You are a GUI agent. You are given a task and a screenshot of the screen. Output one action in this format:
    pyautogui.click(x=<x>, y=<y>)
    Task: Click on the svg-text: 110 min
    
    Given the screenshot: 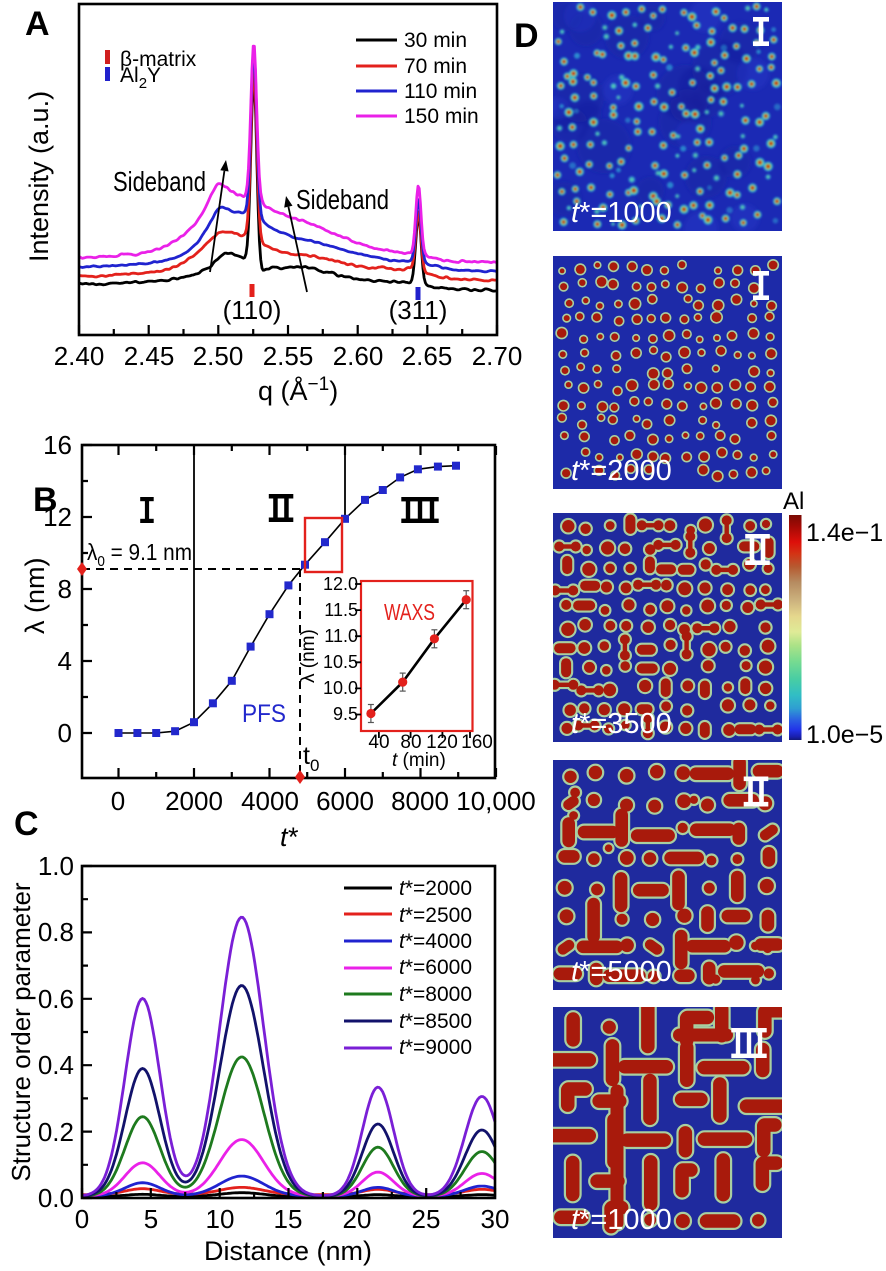 What is the action you would take?
    pyautogui.click(x=440, y=91)
    